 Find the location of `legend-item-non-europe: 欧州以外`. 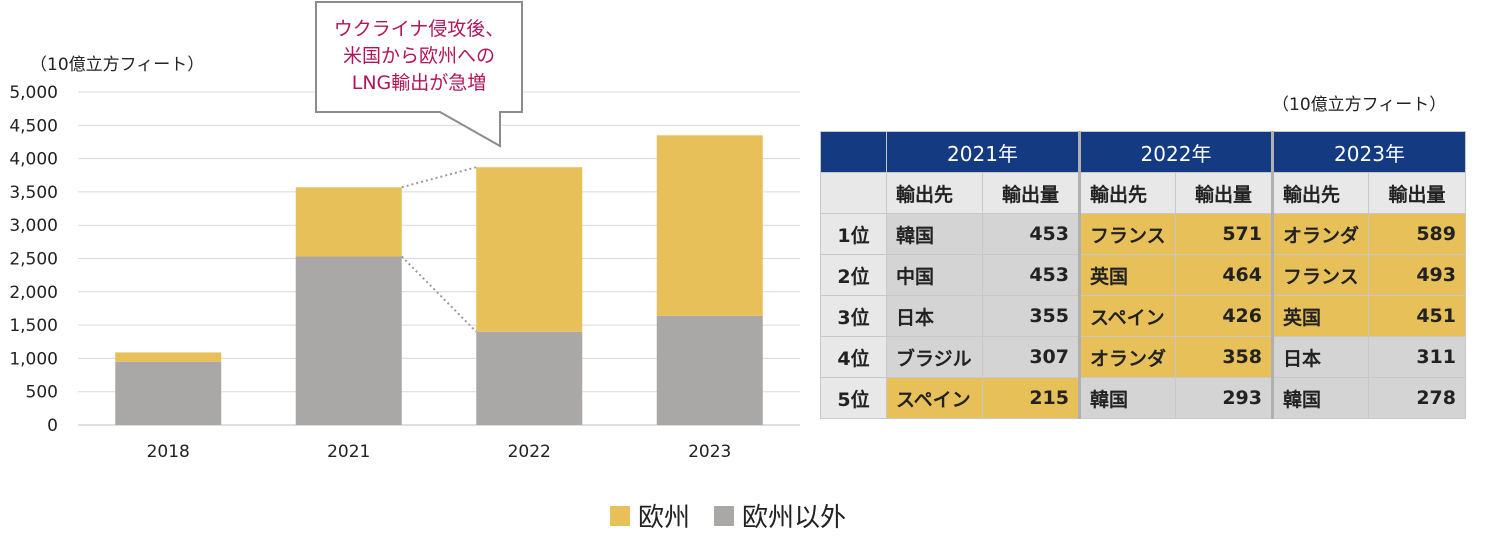

legend-item-non-europe: 欧州以外 is located at coordinates (780, 515).